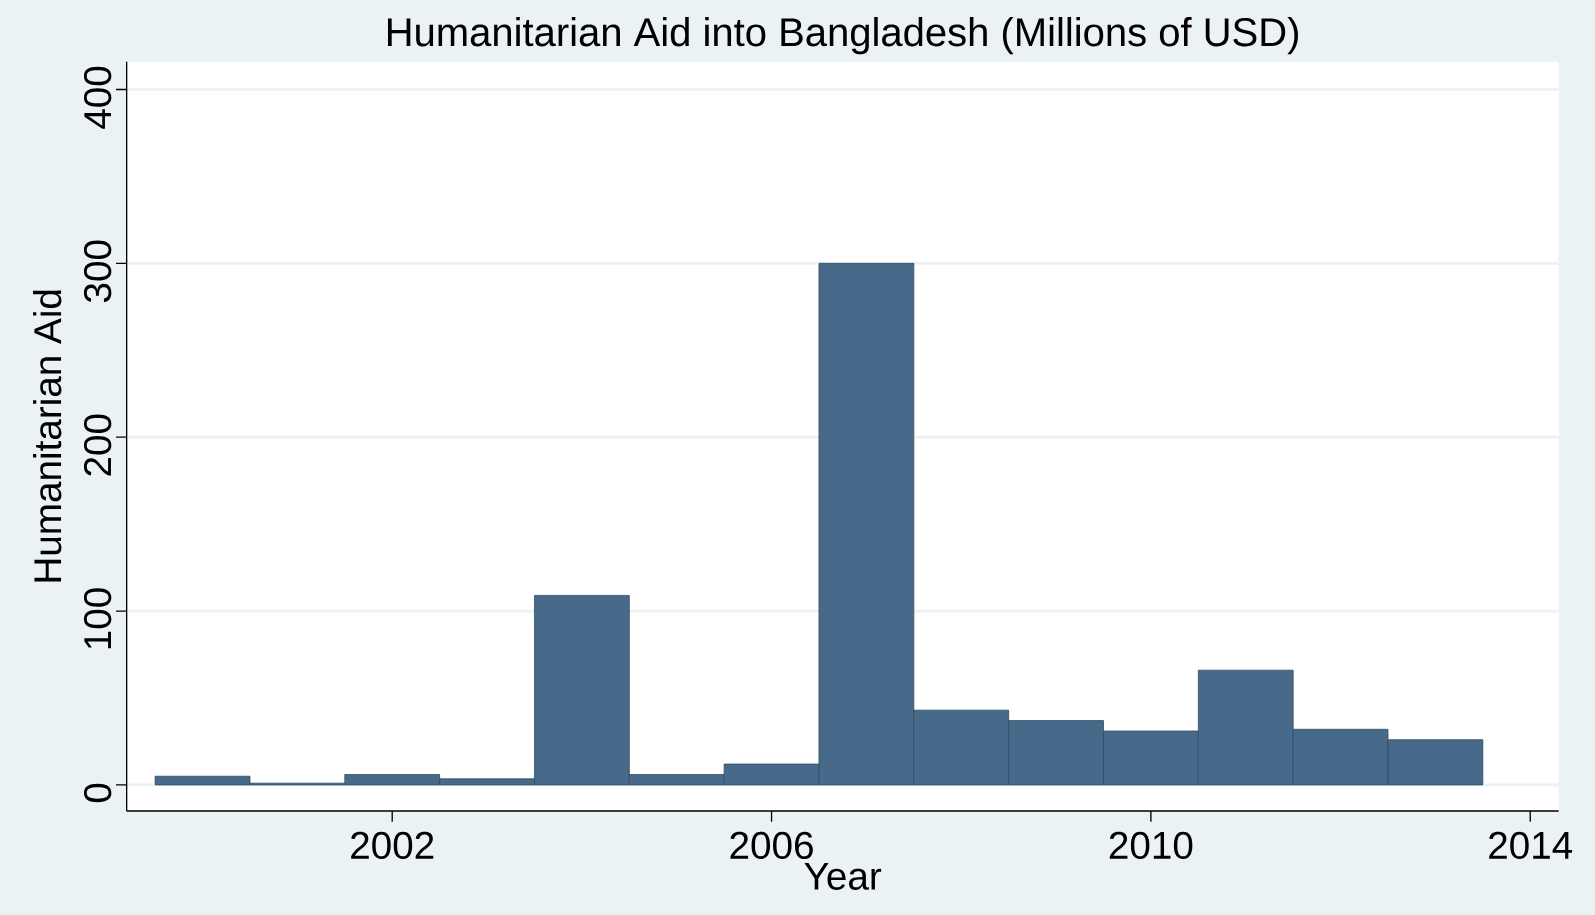 The width and height of the screenshot is (1595, 915). I want to click on y-axis-title: Humanitarian Aid, so click(47, 436).